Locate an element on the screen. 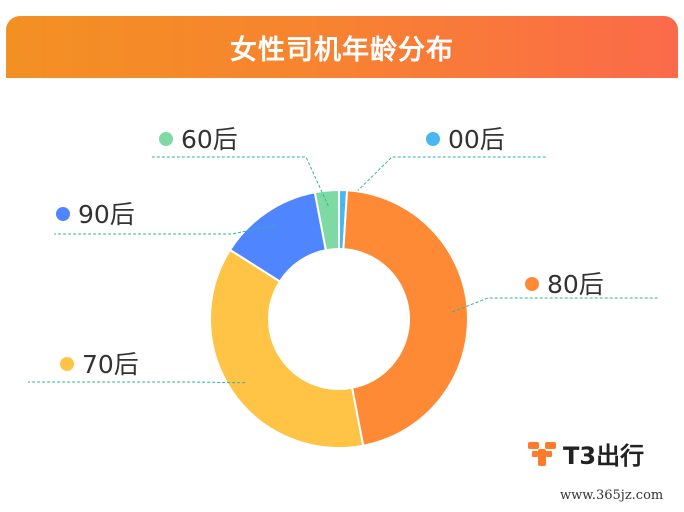 The image size is (684, 512). legend-dot-90后 is located at coordinates (63, 214).